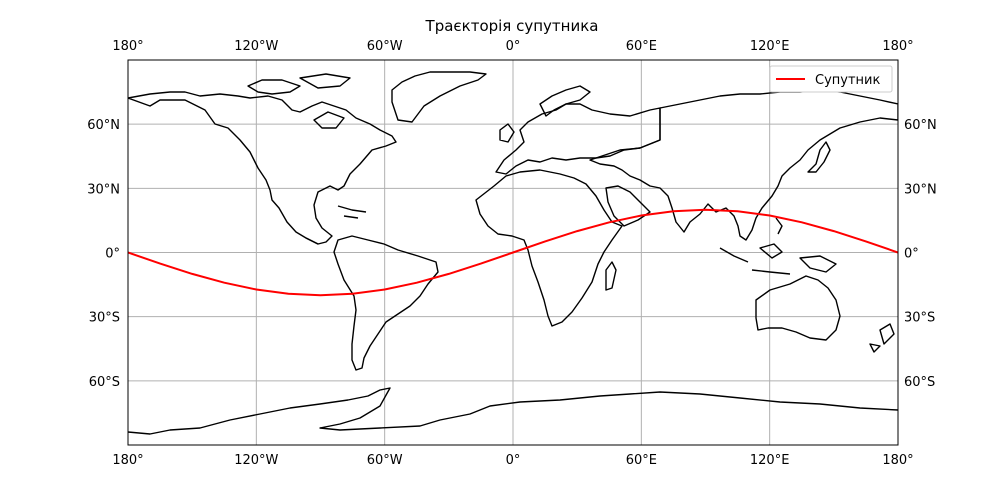 This screenshot has width=1000, height=500. I want to click on coastline-antarctica, so click(513, 411).